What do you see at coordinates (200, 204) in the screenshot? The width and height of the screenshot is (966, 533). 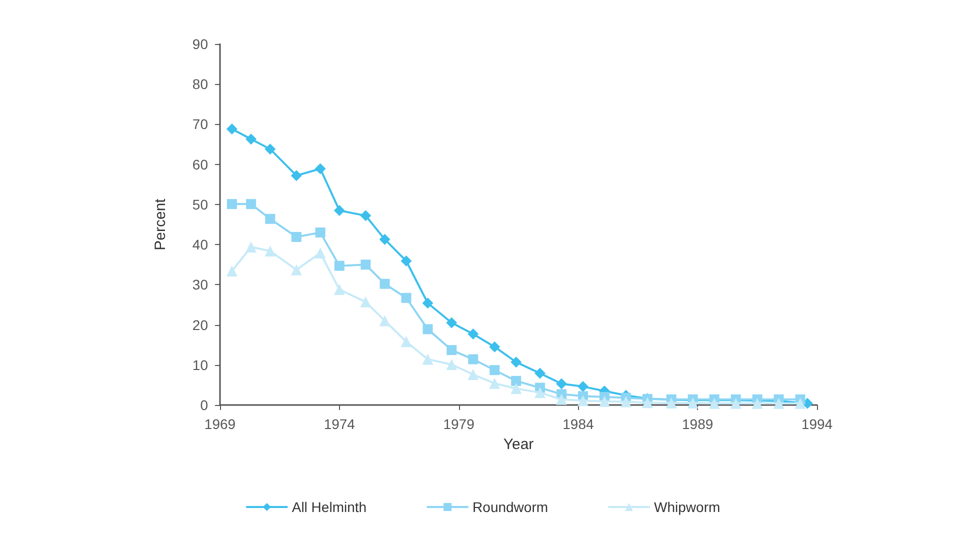 I see `y-tick-label: 50` at bounding box center [200, 204].